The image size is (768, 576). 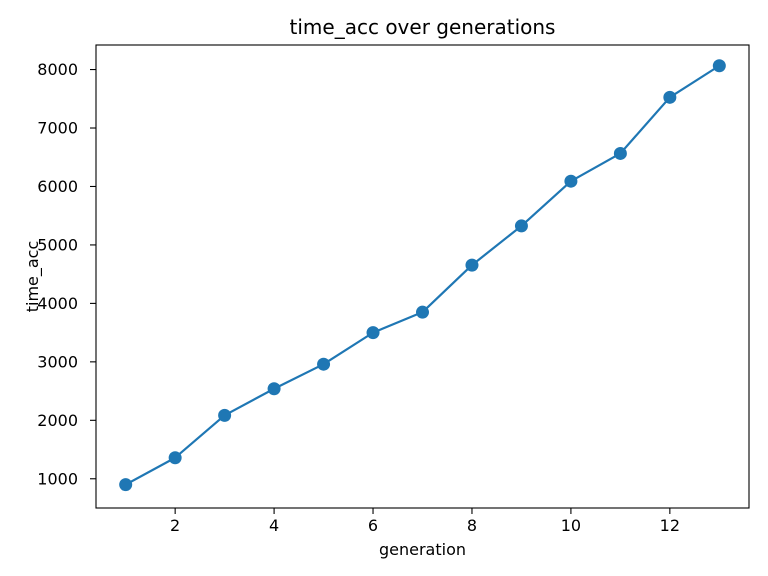 What do you see at coordinates (57, 69) in the screenshot?
I see `y-tick-label: 8000` at bounding box center [57, 69].